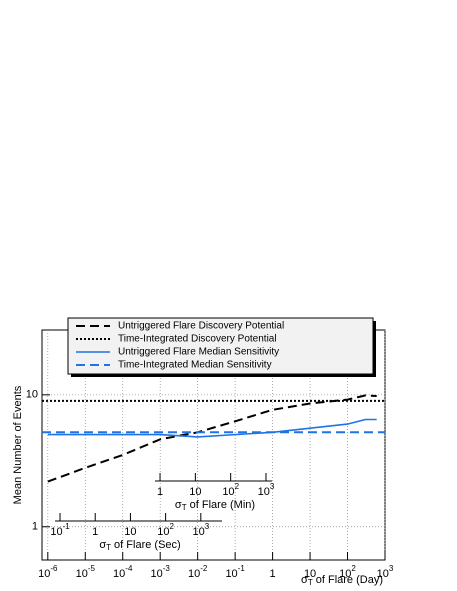 Image resolution: width=457 pixels, height=591 pixels. What do you see at coordinates (167, 568) in the screenshot?
I see `tick-exponent: -3` at bounding box center [167, 568].